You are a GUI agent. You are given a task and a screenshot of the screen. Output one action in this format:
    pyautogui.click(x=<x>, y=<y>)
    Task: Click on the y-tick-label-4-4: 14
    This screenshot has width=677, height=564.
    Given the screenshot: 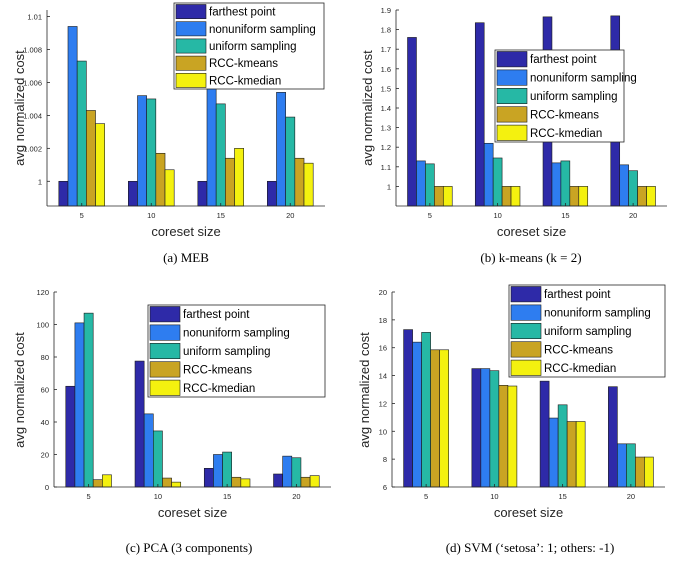 What is the action you would take?
    pyautogui.click(x=383, y=376)
    